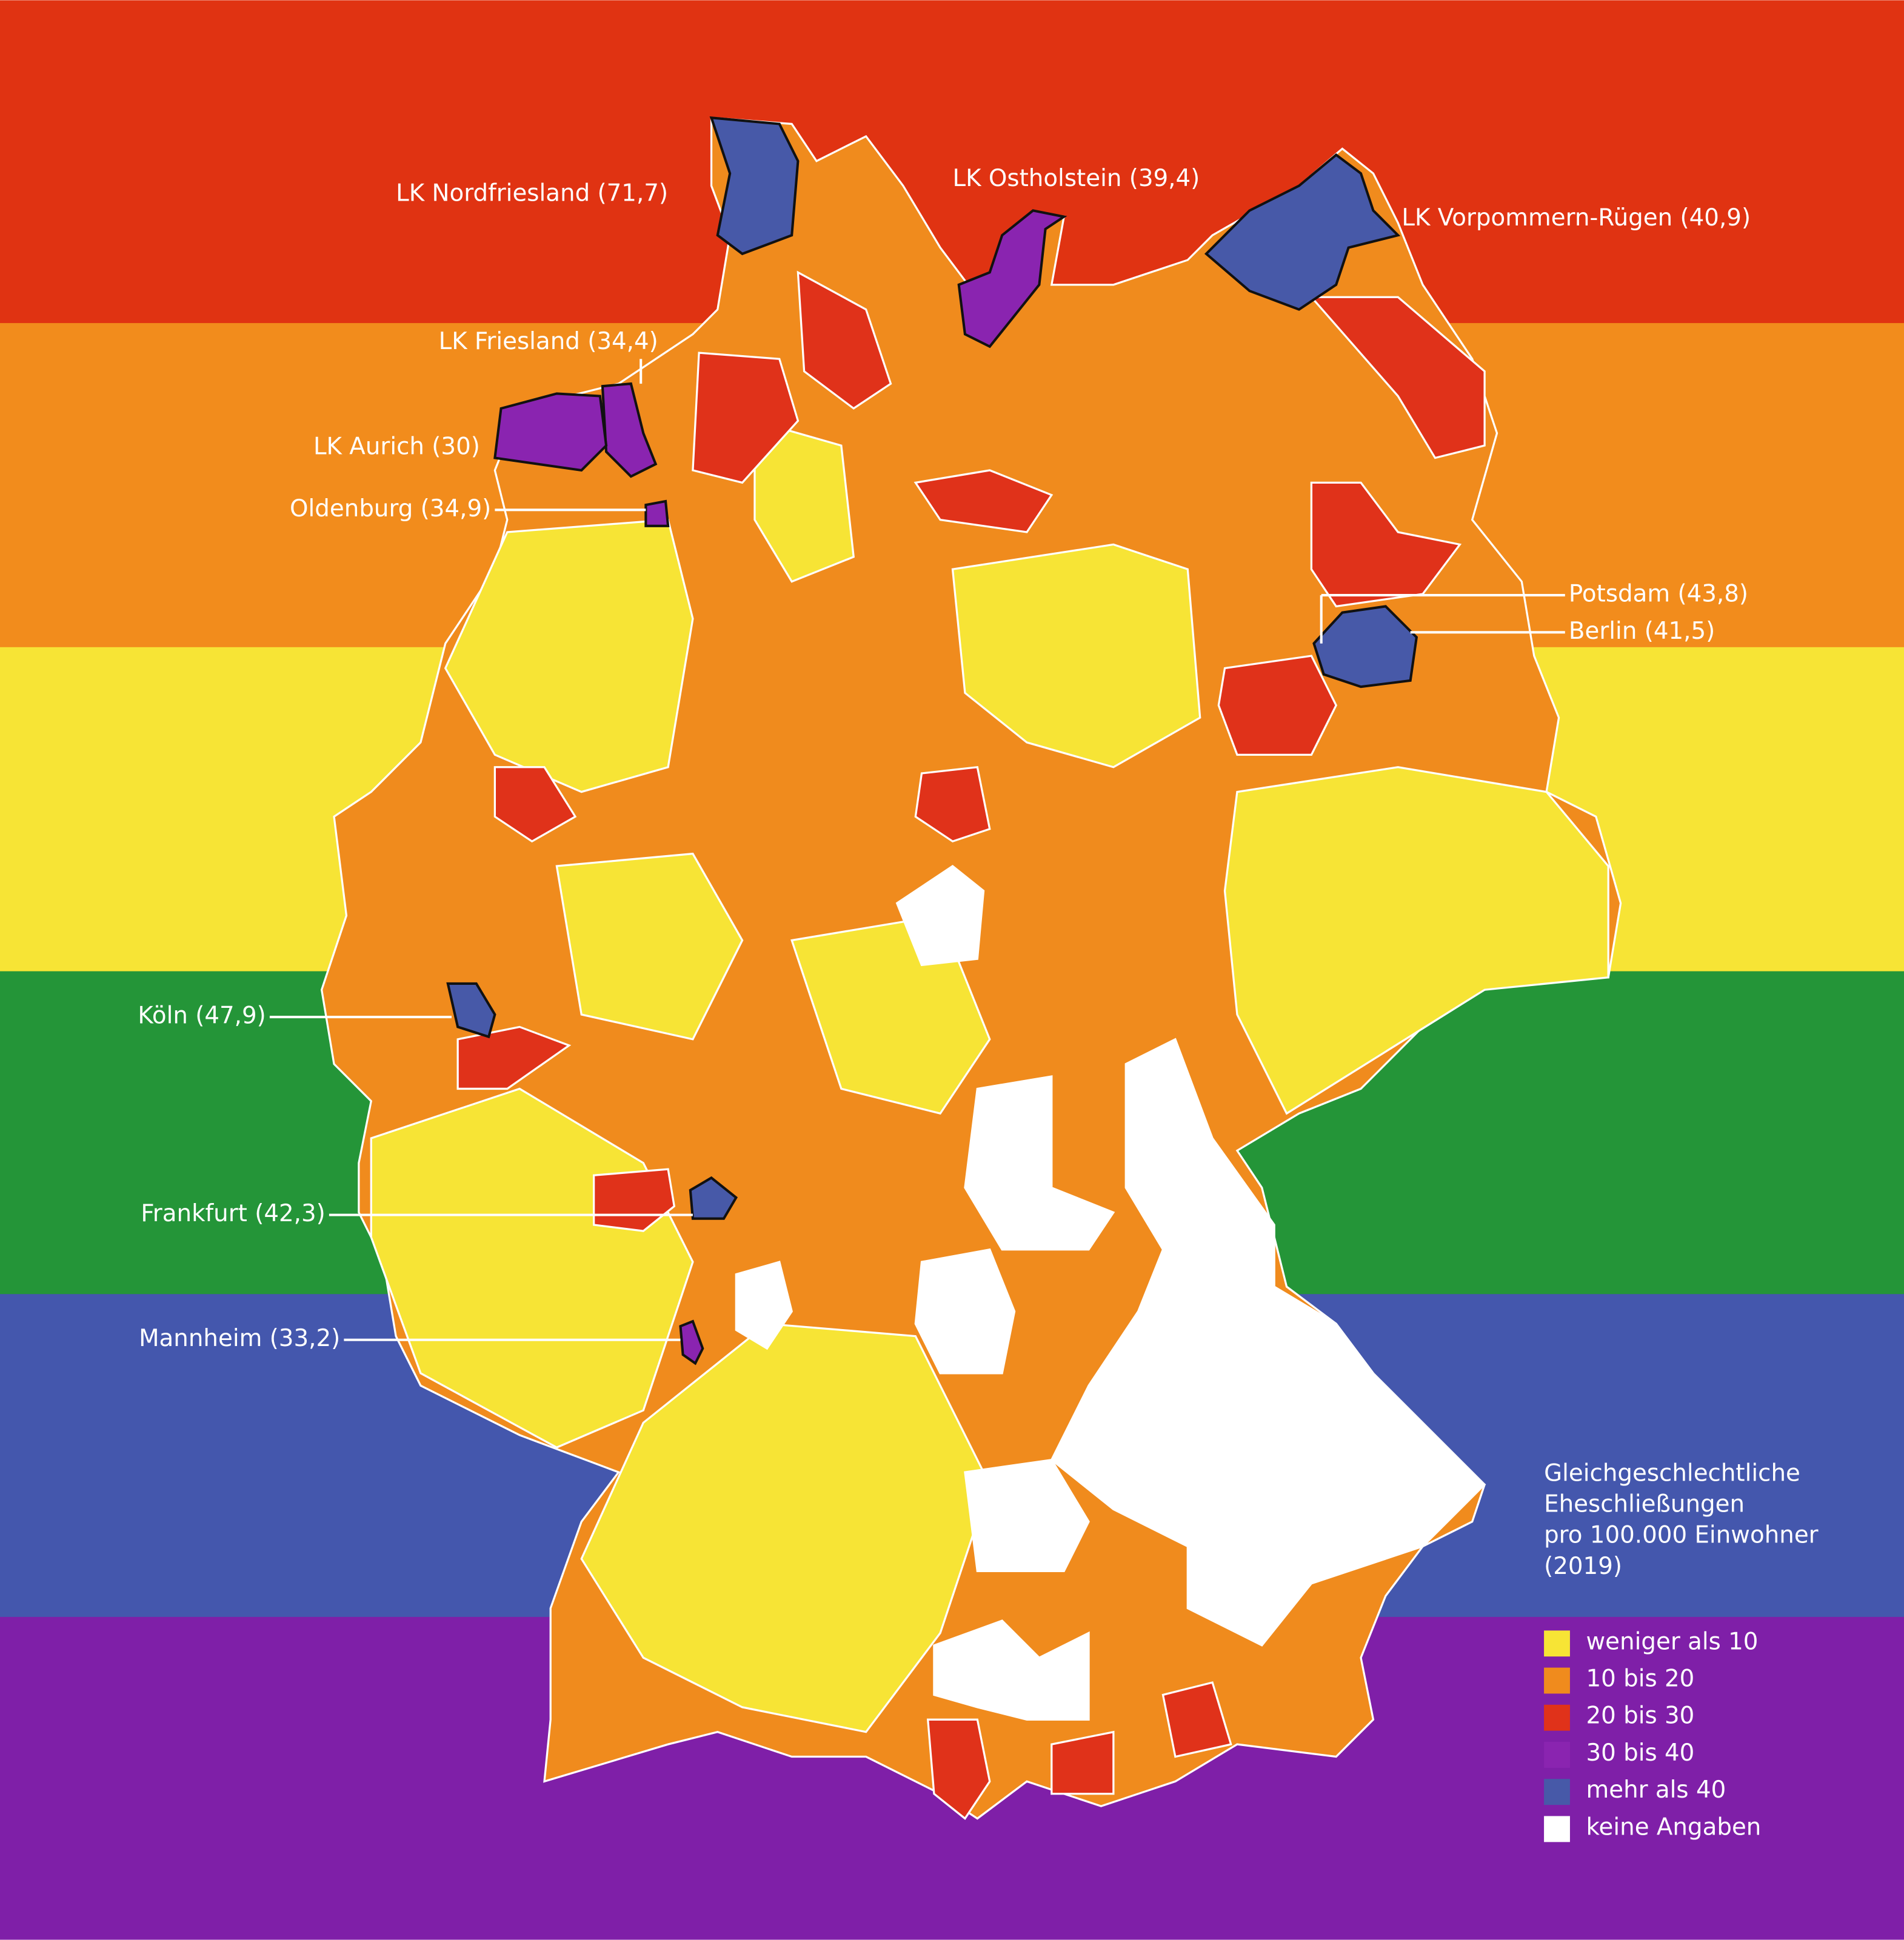 The width and height of the screenshot is (1904, 1940). What do you see at coordinates (202, 1016) in the screenshot?
I see `annotation: Köln (47,9)` at bounding box center [202, 1016].